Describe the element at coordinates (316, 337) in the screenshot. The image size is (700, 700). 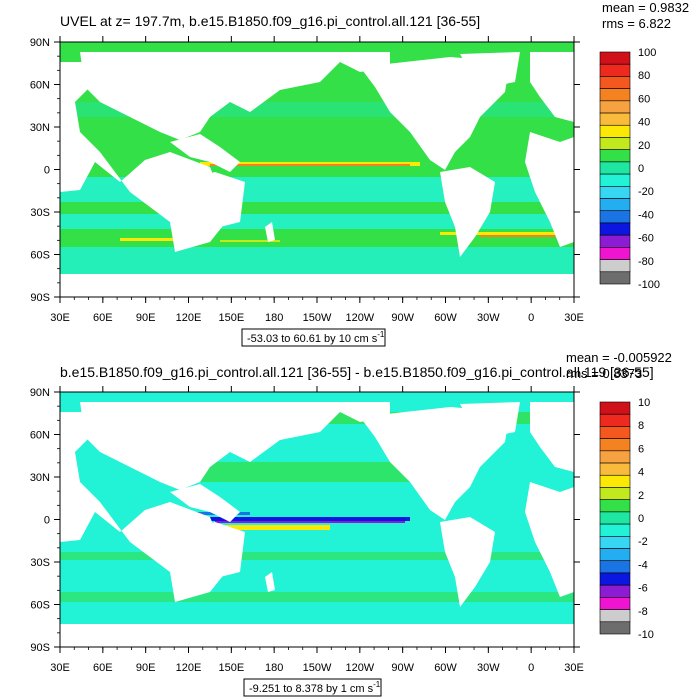
I see `range-label-1: -53.03 to 60.61 by 10 cm s-1` at that location.